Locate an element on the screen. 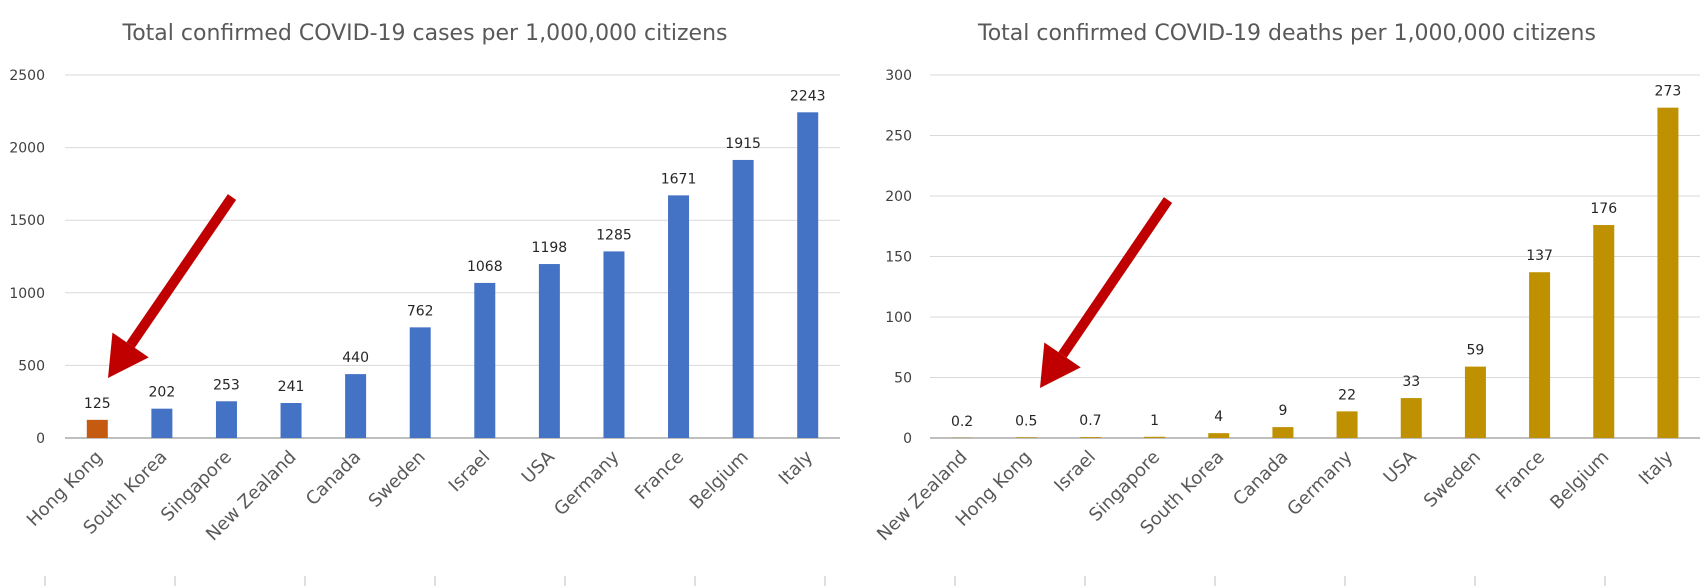 The width and height of the screenshot is (1706, 586). data-label: 0.7 is located at coordinates (1090, 421).